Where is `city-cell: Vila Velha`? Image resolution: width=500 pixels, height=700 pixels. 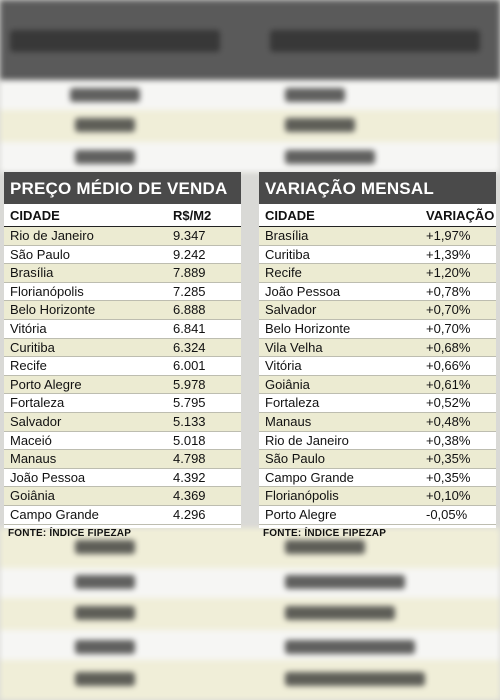 city-cell: Vila Velha is located at coordinates (294, 347).